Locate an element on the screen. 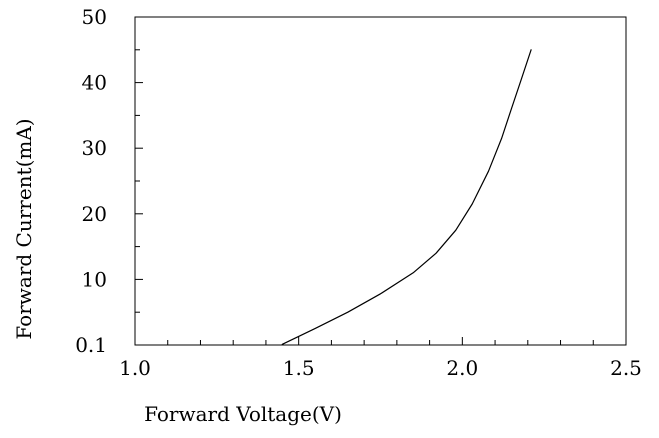 This screenshot has width=659, height=438. x-tick-label: 2.0 is located at coordinates (462, 368).